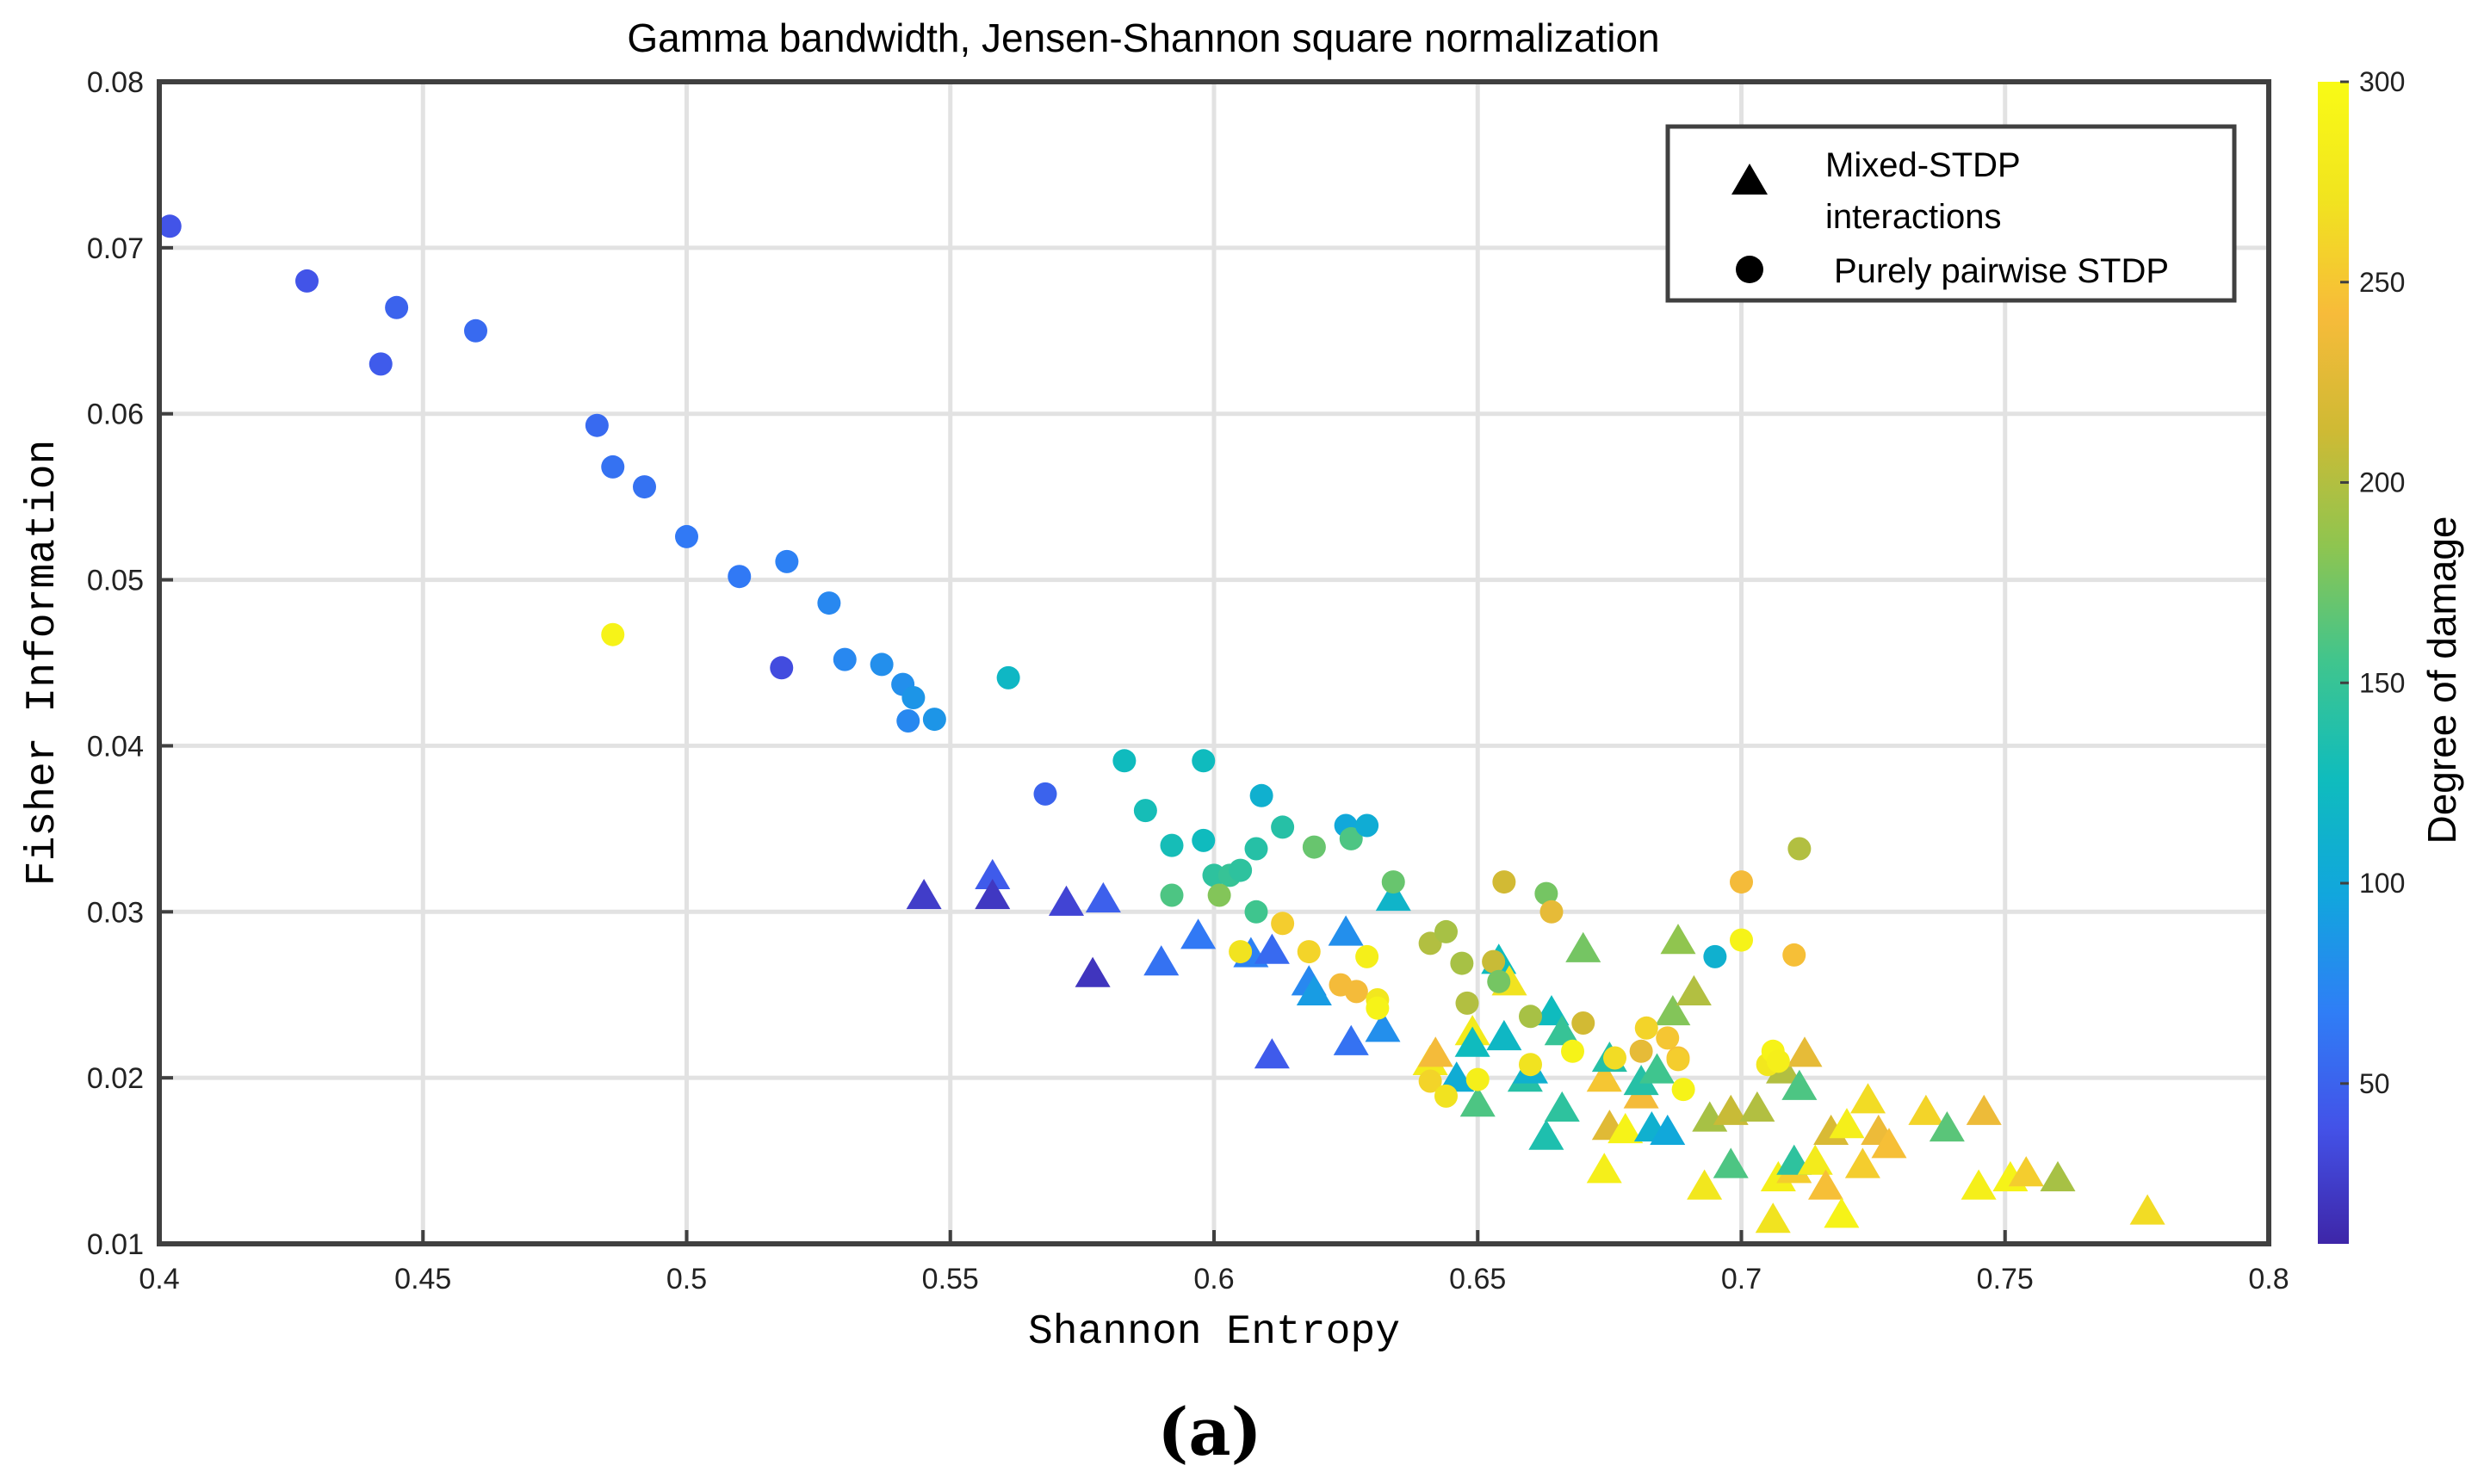  What do you see at coordinates (2002, 271) in the screenshot?
I see `legend-label-pairwise: Purely pairwise STDP` at bounding box center [2002, 271].